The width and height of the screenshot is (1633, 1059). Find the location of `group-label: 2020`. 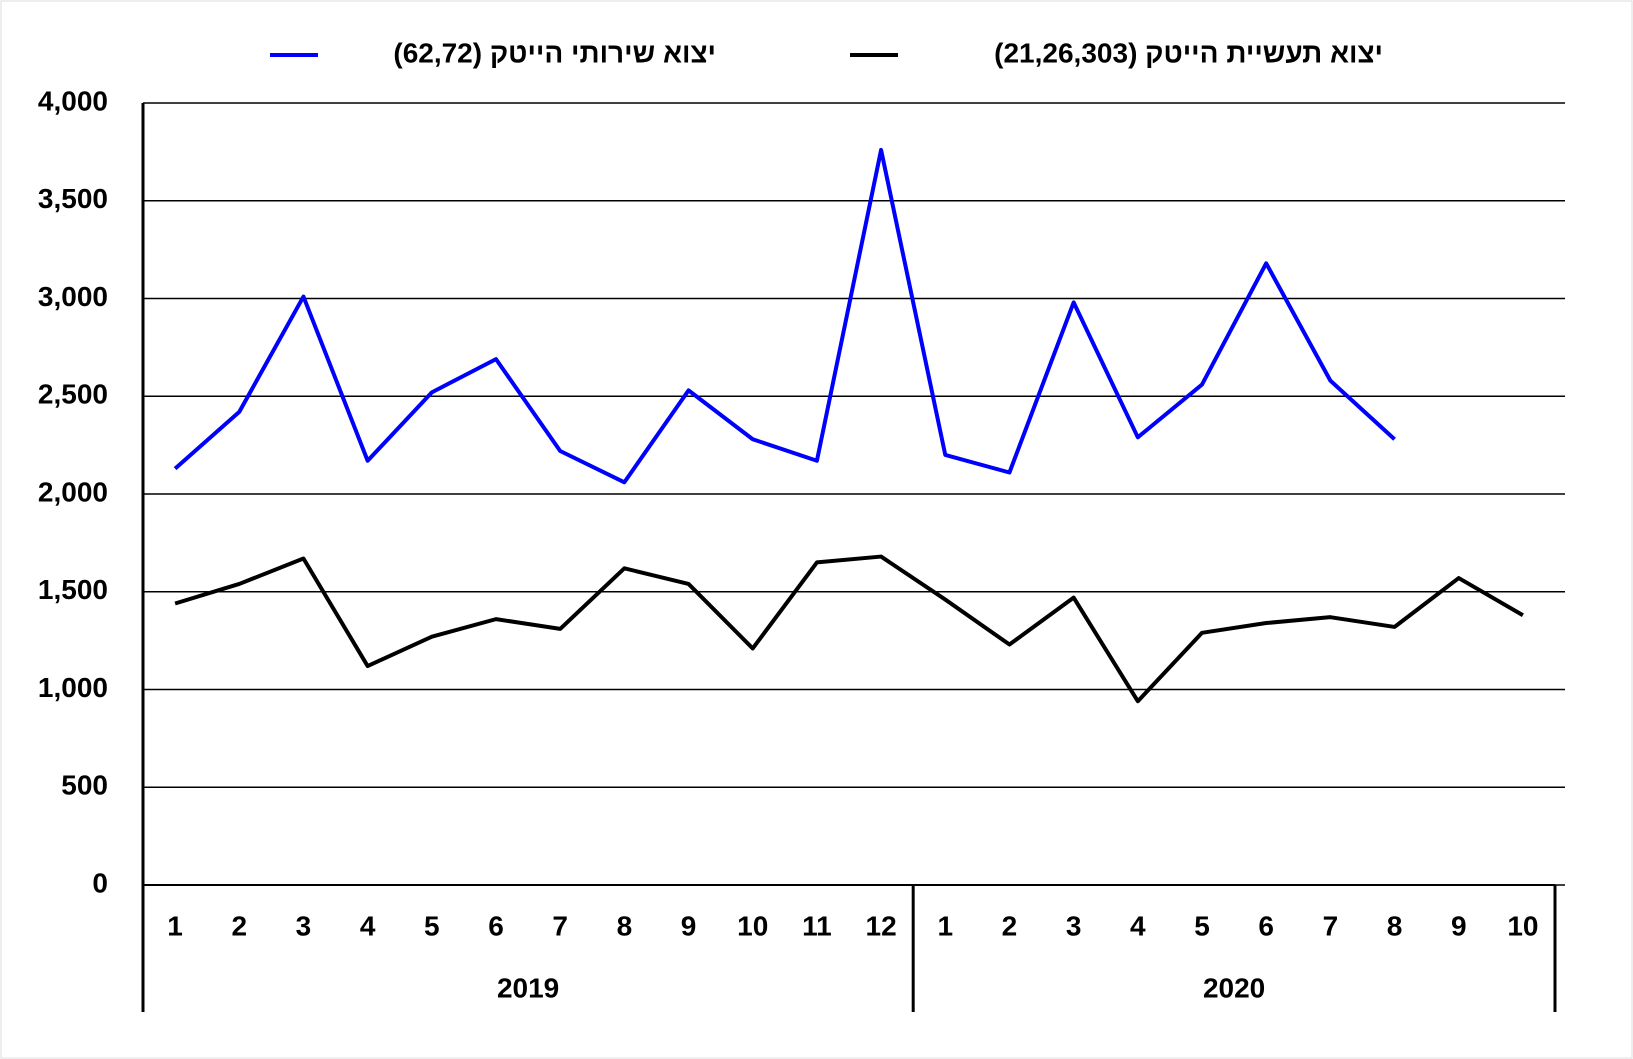

group-label: 2020 is located at coordinates (1234, 987).